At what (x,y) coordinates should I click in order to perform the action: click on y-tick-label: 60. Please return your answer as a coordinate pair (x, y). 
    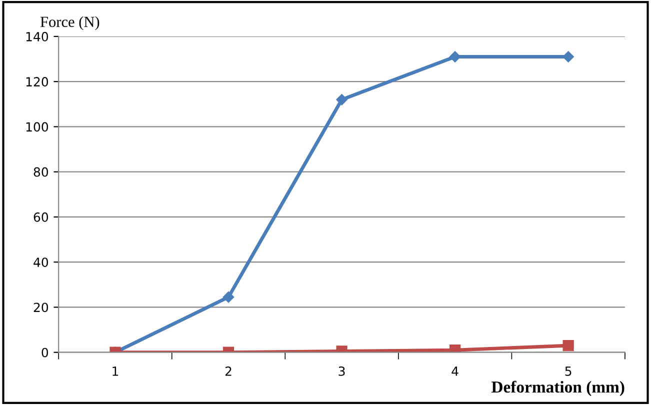
    Looking at the image, I should click on (41, 217).